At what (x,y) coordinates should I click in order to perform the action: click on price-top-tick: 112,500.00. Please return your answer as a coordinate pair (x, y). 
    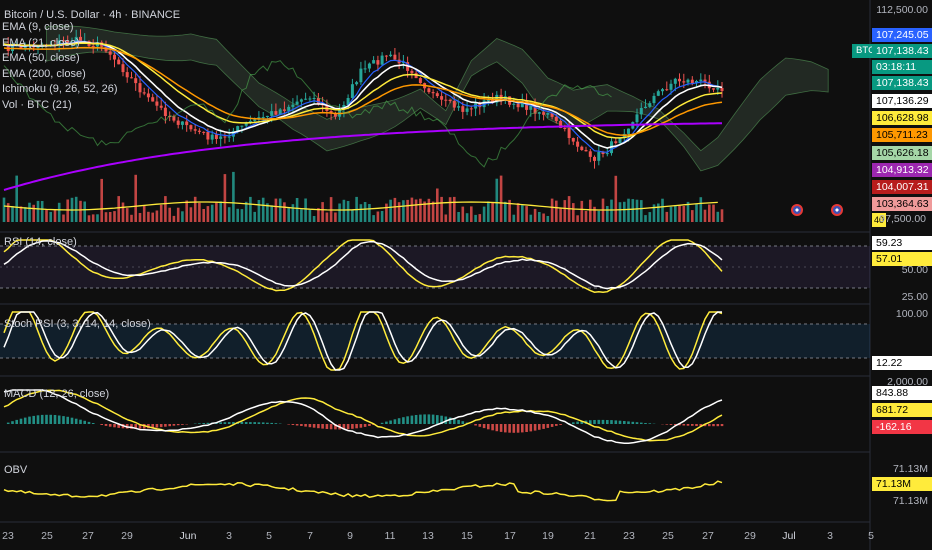
    Looking at the image, I should click on (902, 10).